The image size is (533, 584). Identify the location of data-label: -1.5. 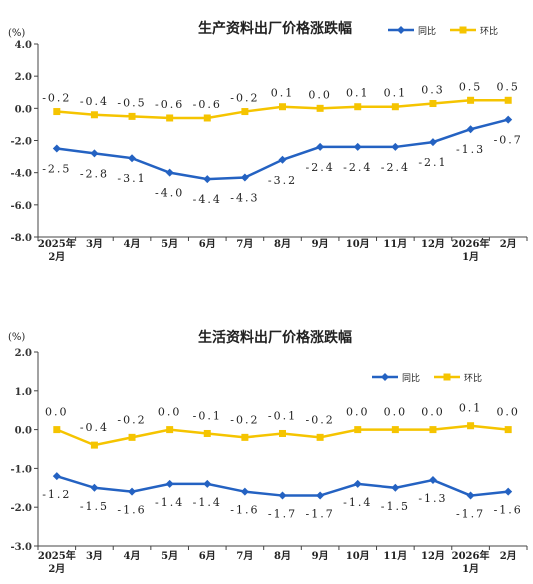
(395, 506).